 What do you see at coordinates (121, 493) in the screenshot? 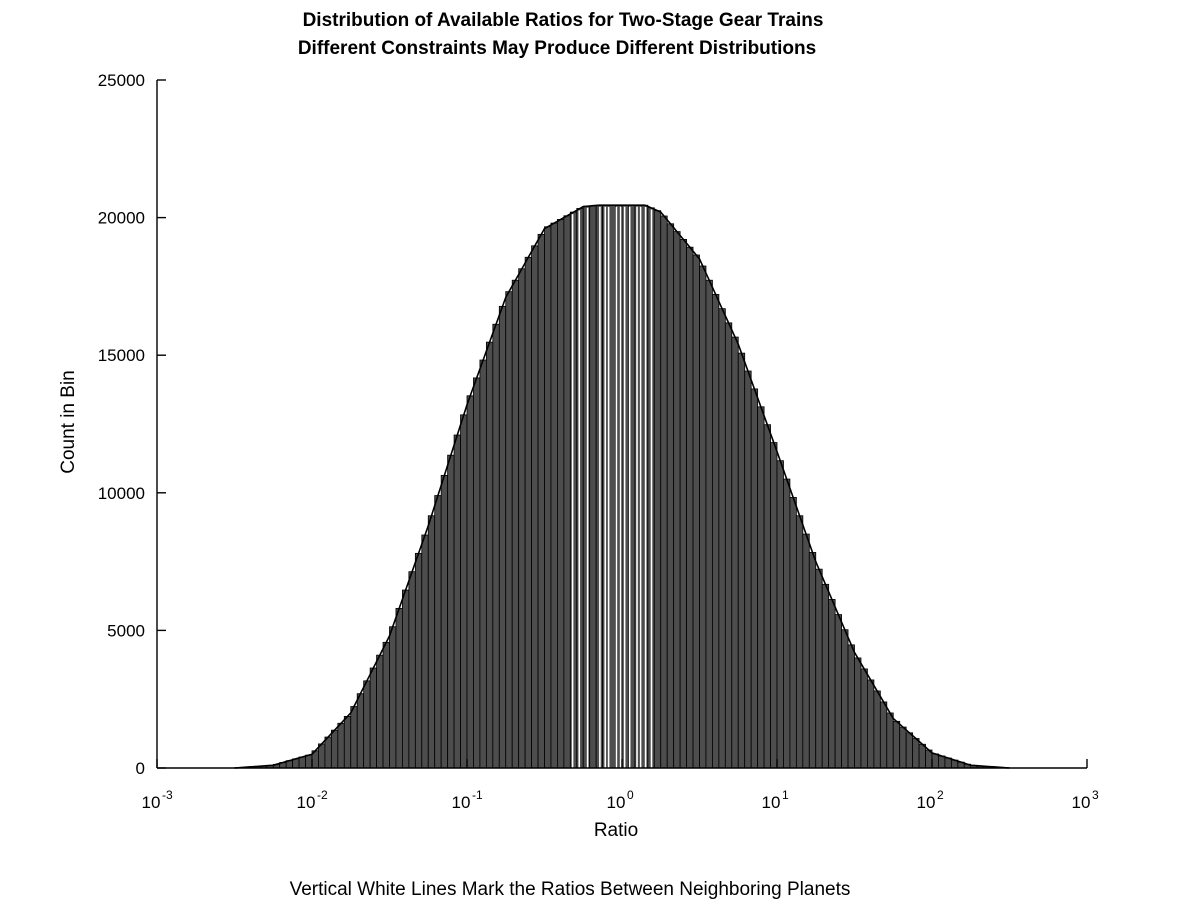
I see `y-tick-label: 10000` at bounding box center [121, 493].